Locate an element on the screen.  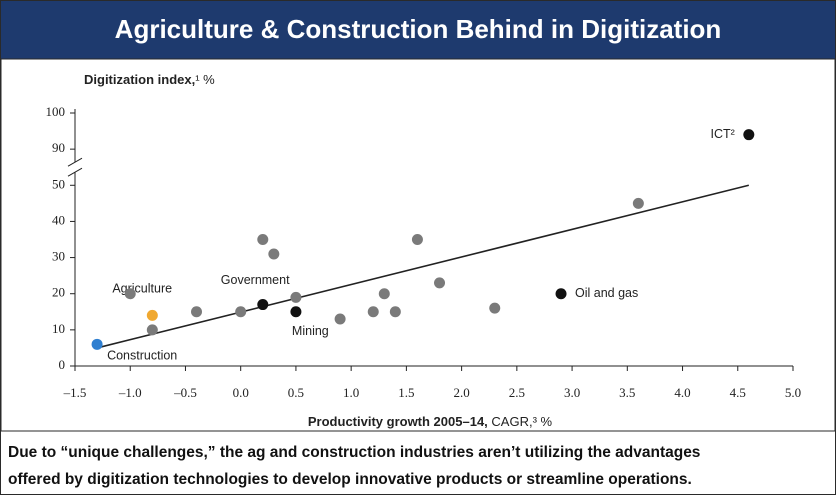
x-axis-label: Productivity growth 2005–14, CAGR,³ % is located at coordinates (430, 421).